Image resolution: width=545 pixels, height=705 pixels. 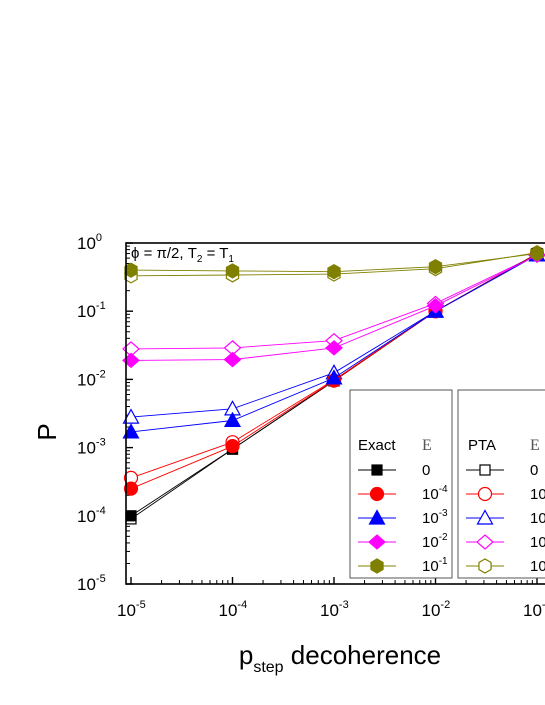 I want to click on x-axis-title: pstep decoherence, so click(x=340, y=658).